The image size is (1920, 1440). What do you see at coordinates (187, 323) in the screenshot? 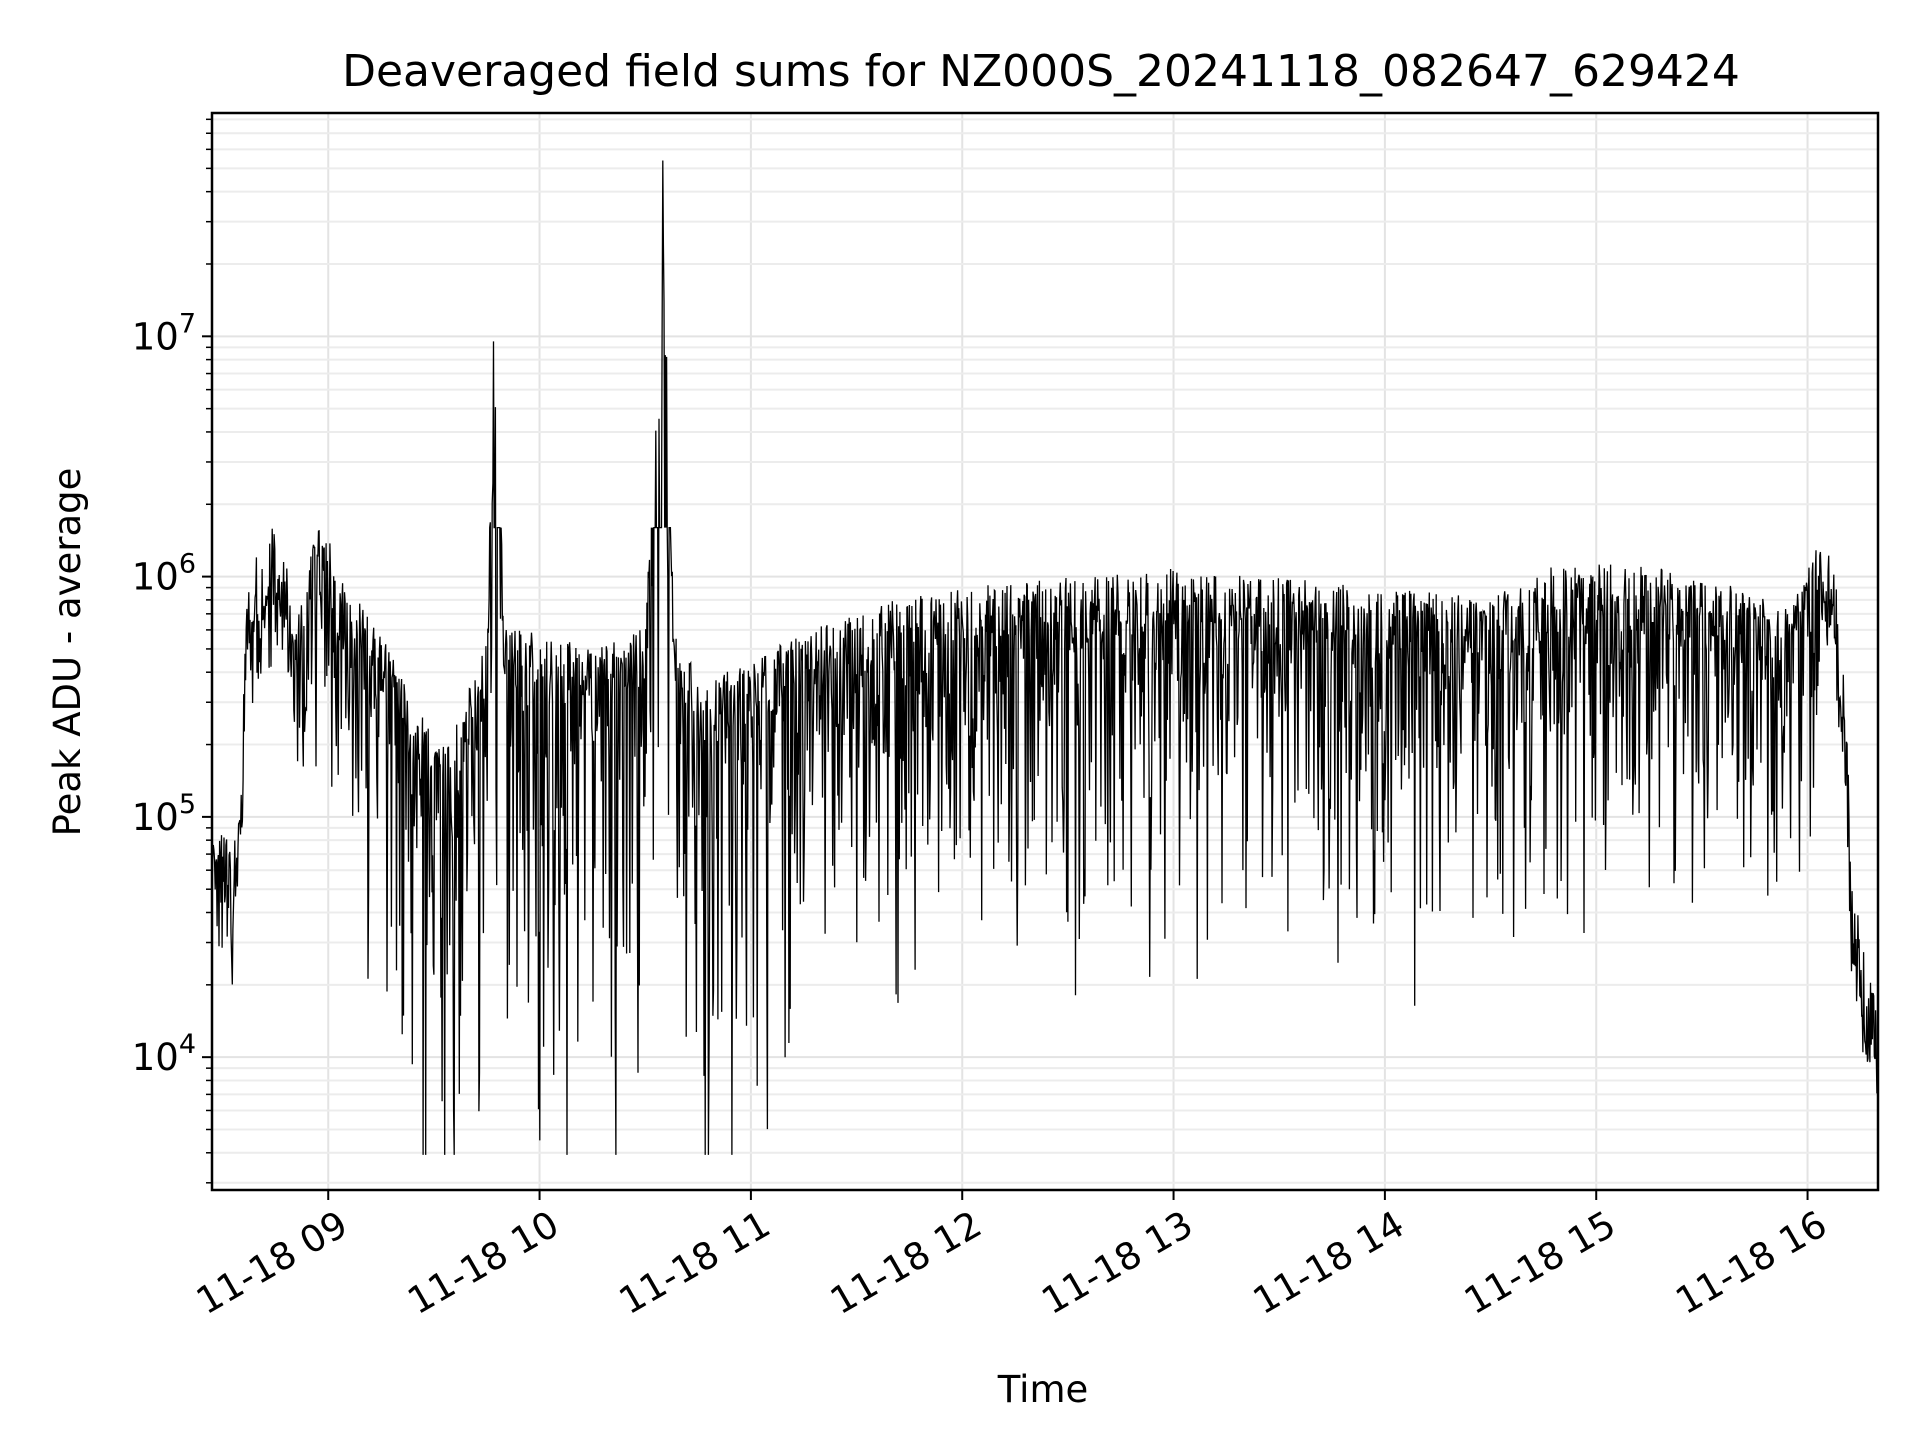
I see `y-tick-exponent: 7` at bounding box center [187, 323].